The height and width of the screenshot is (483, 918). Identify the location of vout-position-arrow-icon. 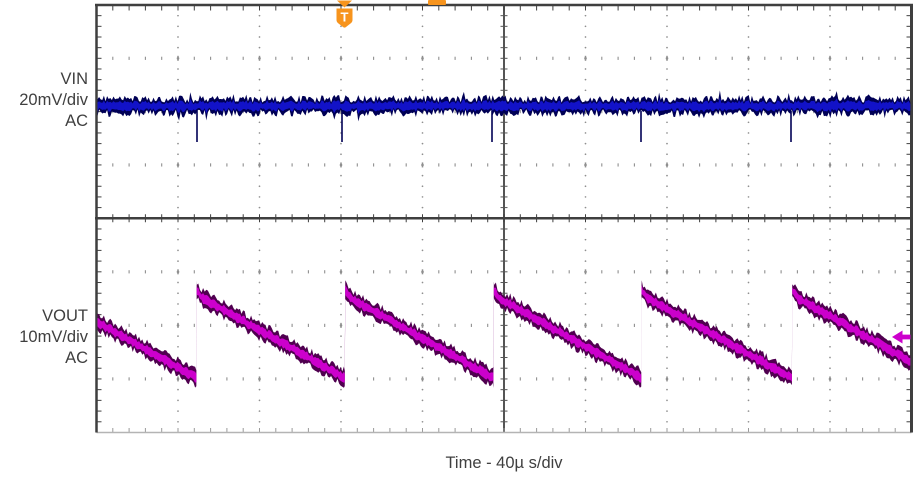
(901, 337).